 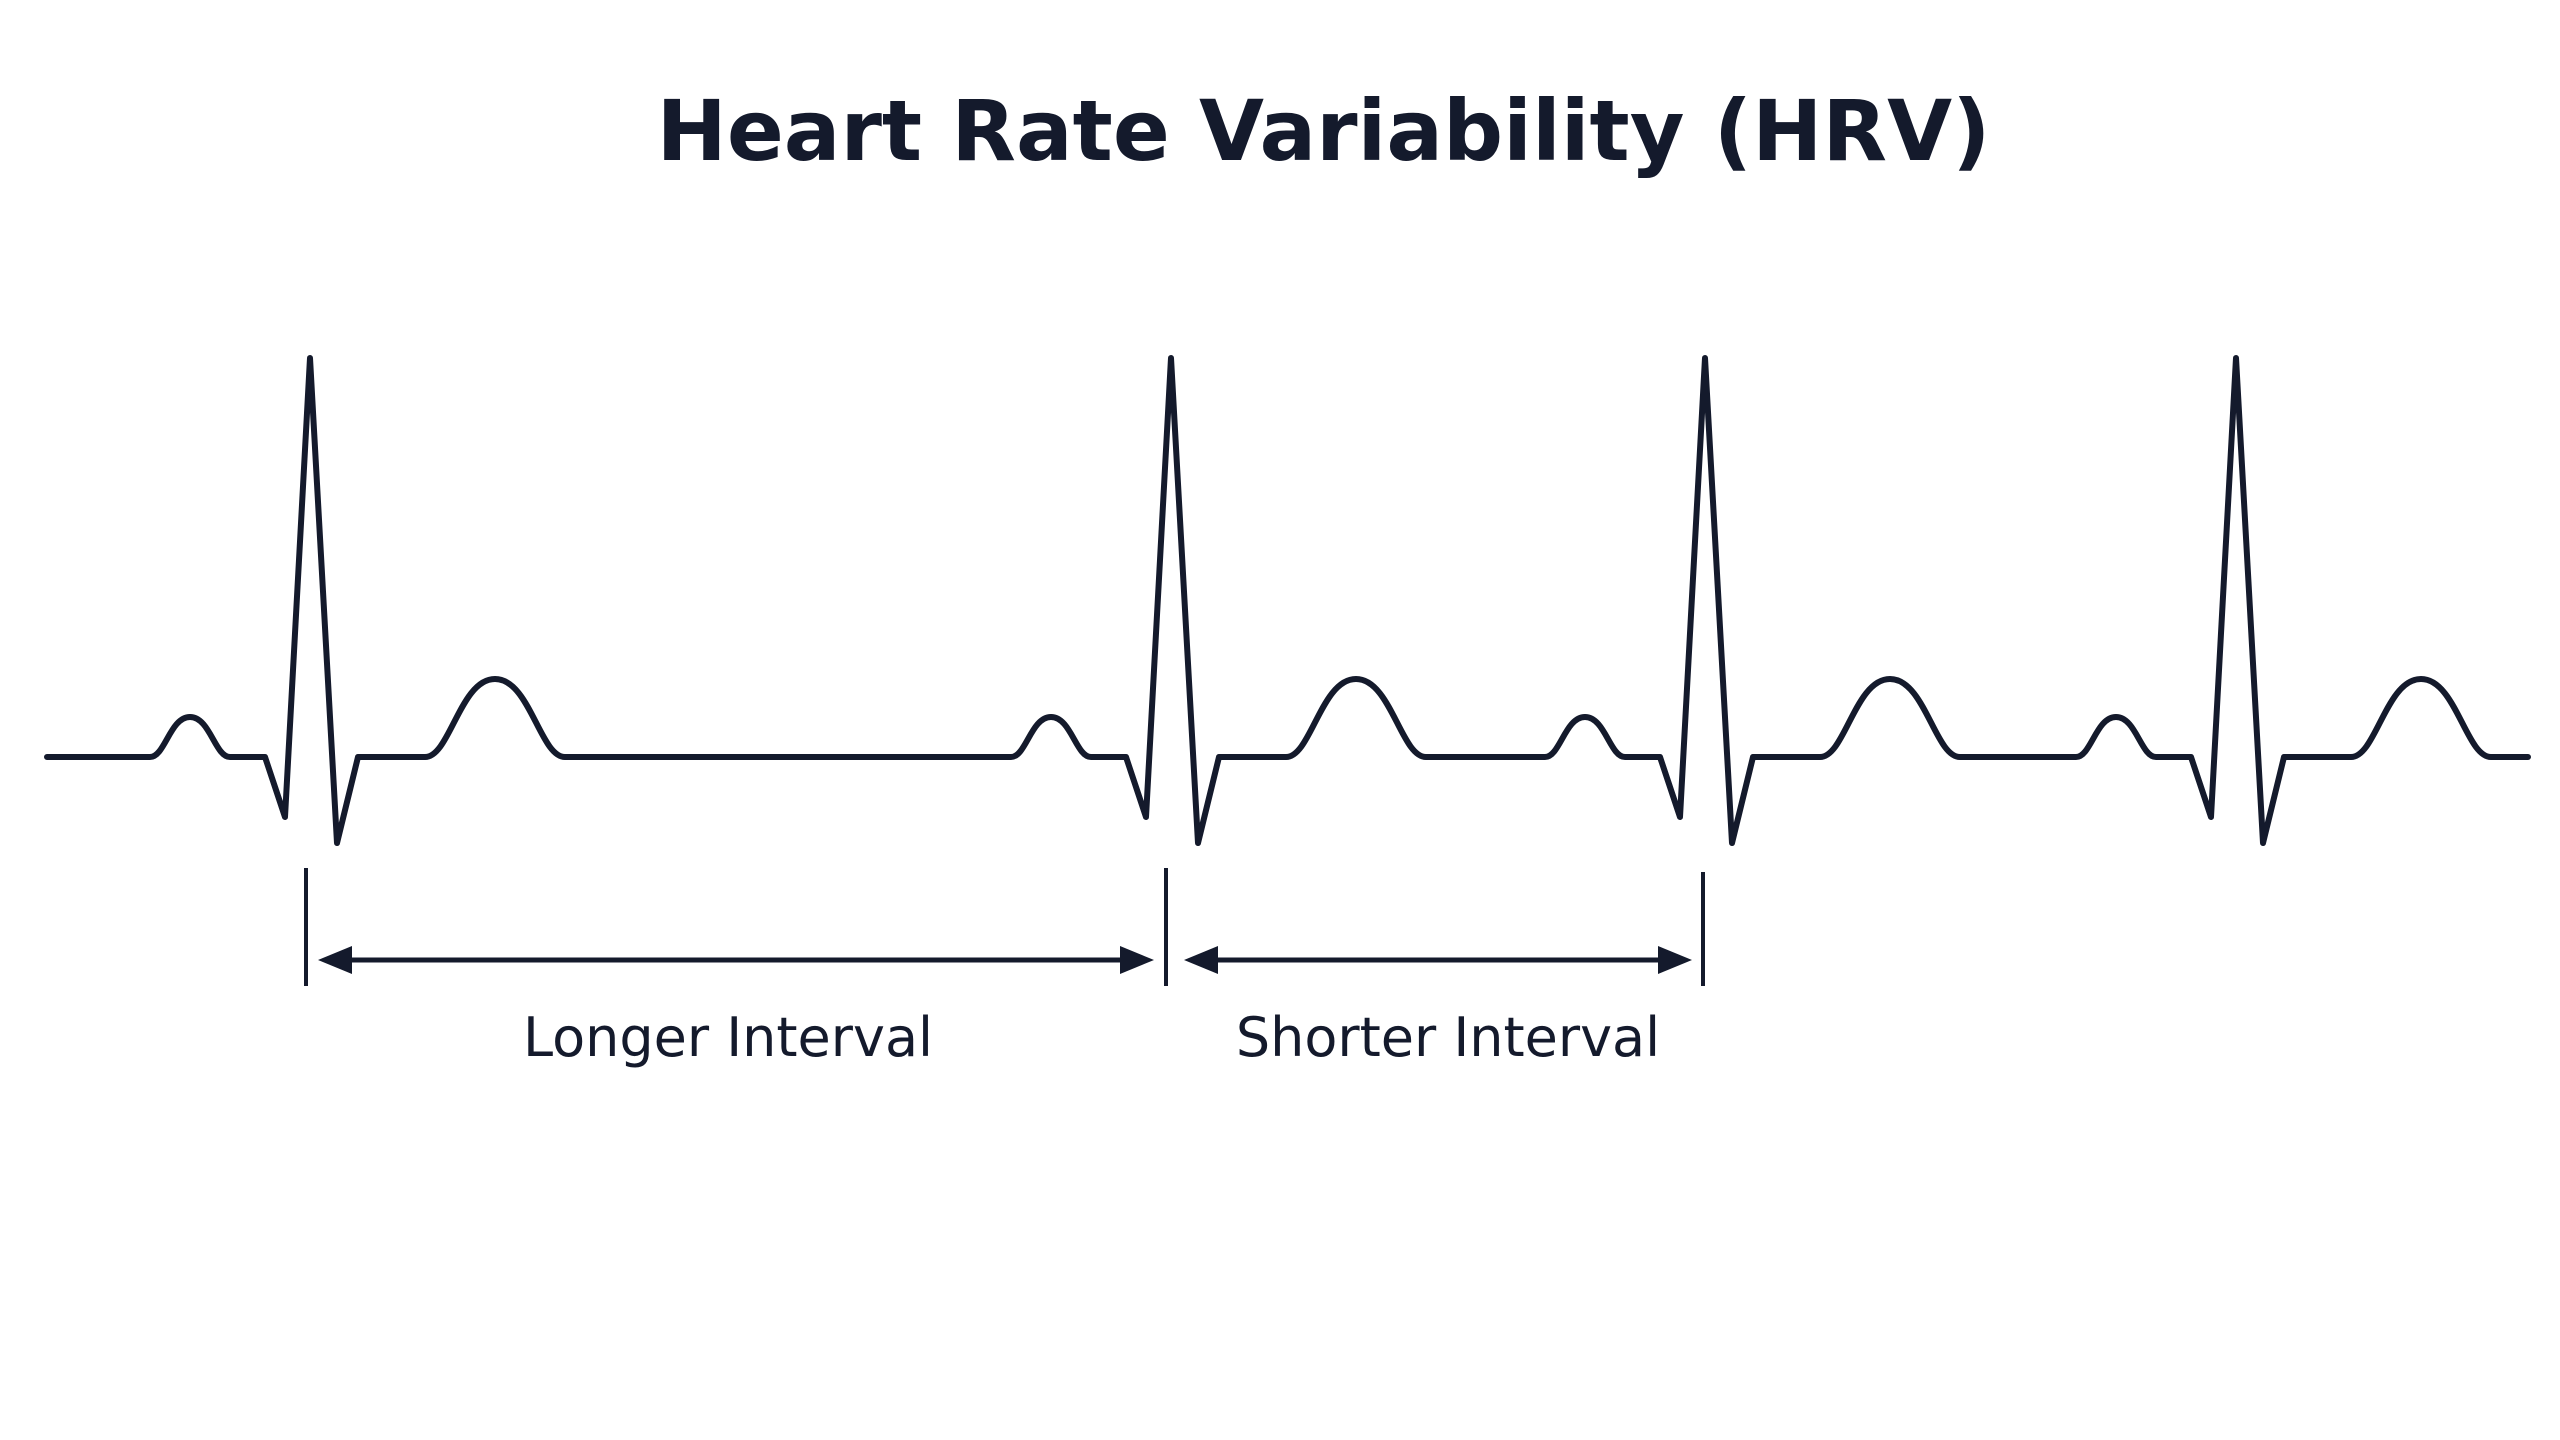 I want to click on shorter-interval-label: Shorter Interval, so click(x=1448, y=1037).